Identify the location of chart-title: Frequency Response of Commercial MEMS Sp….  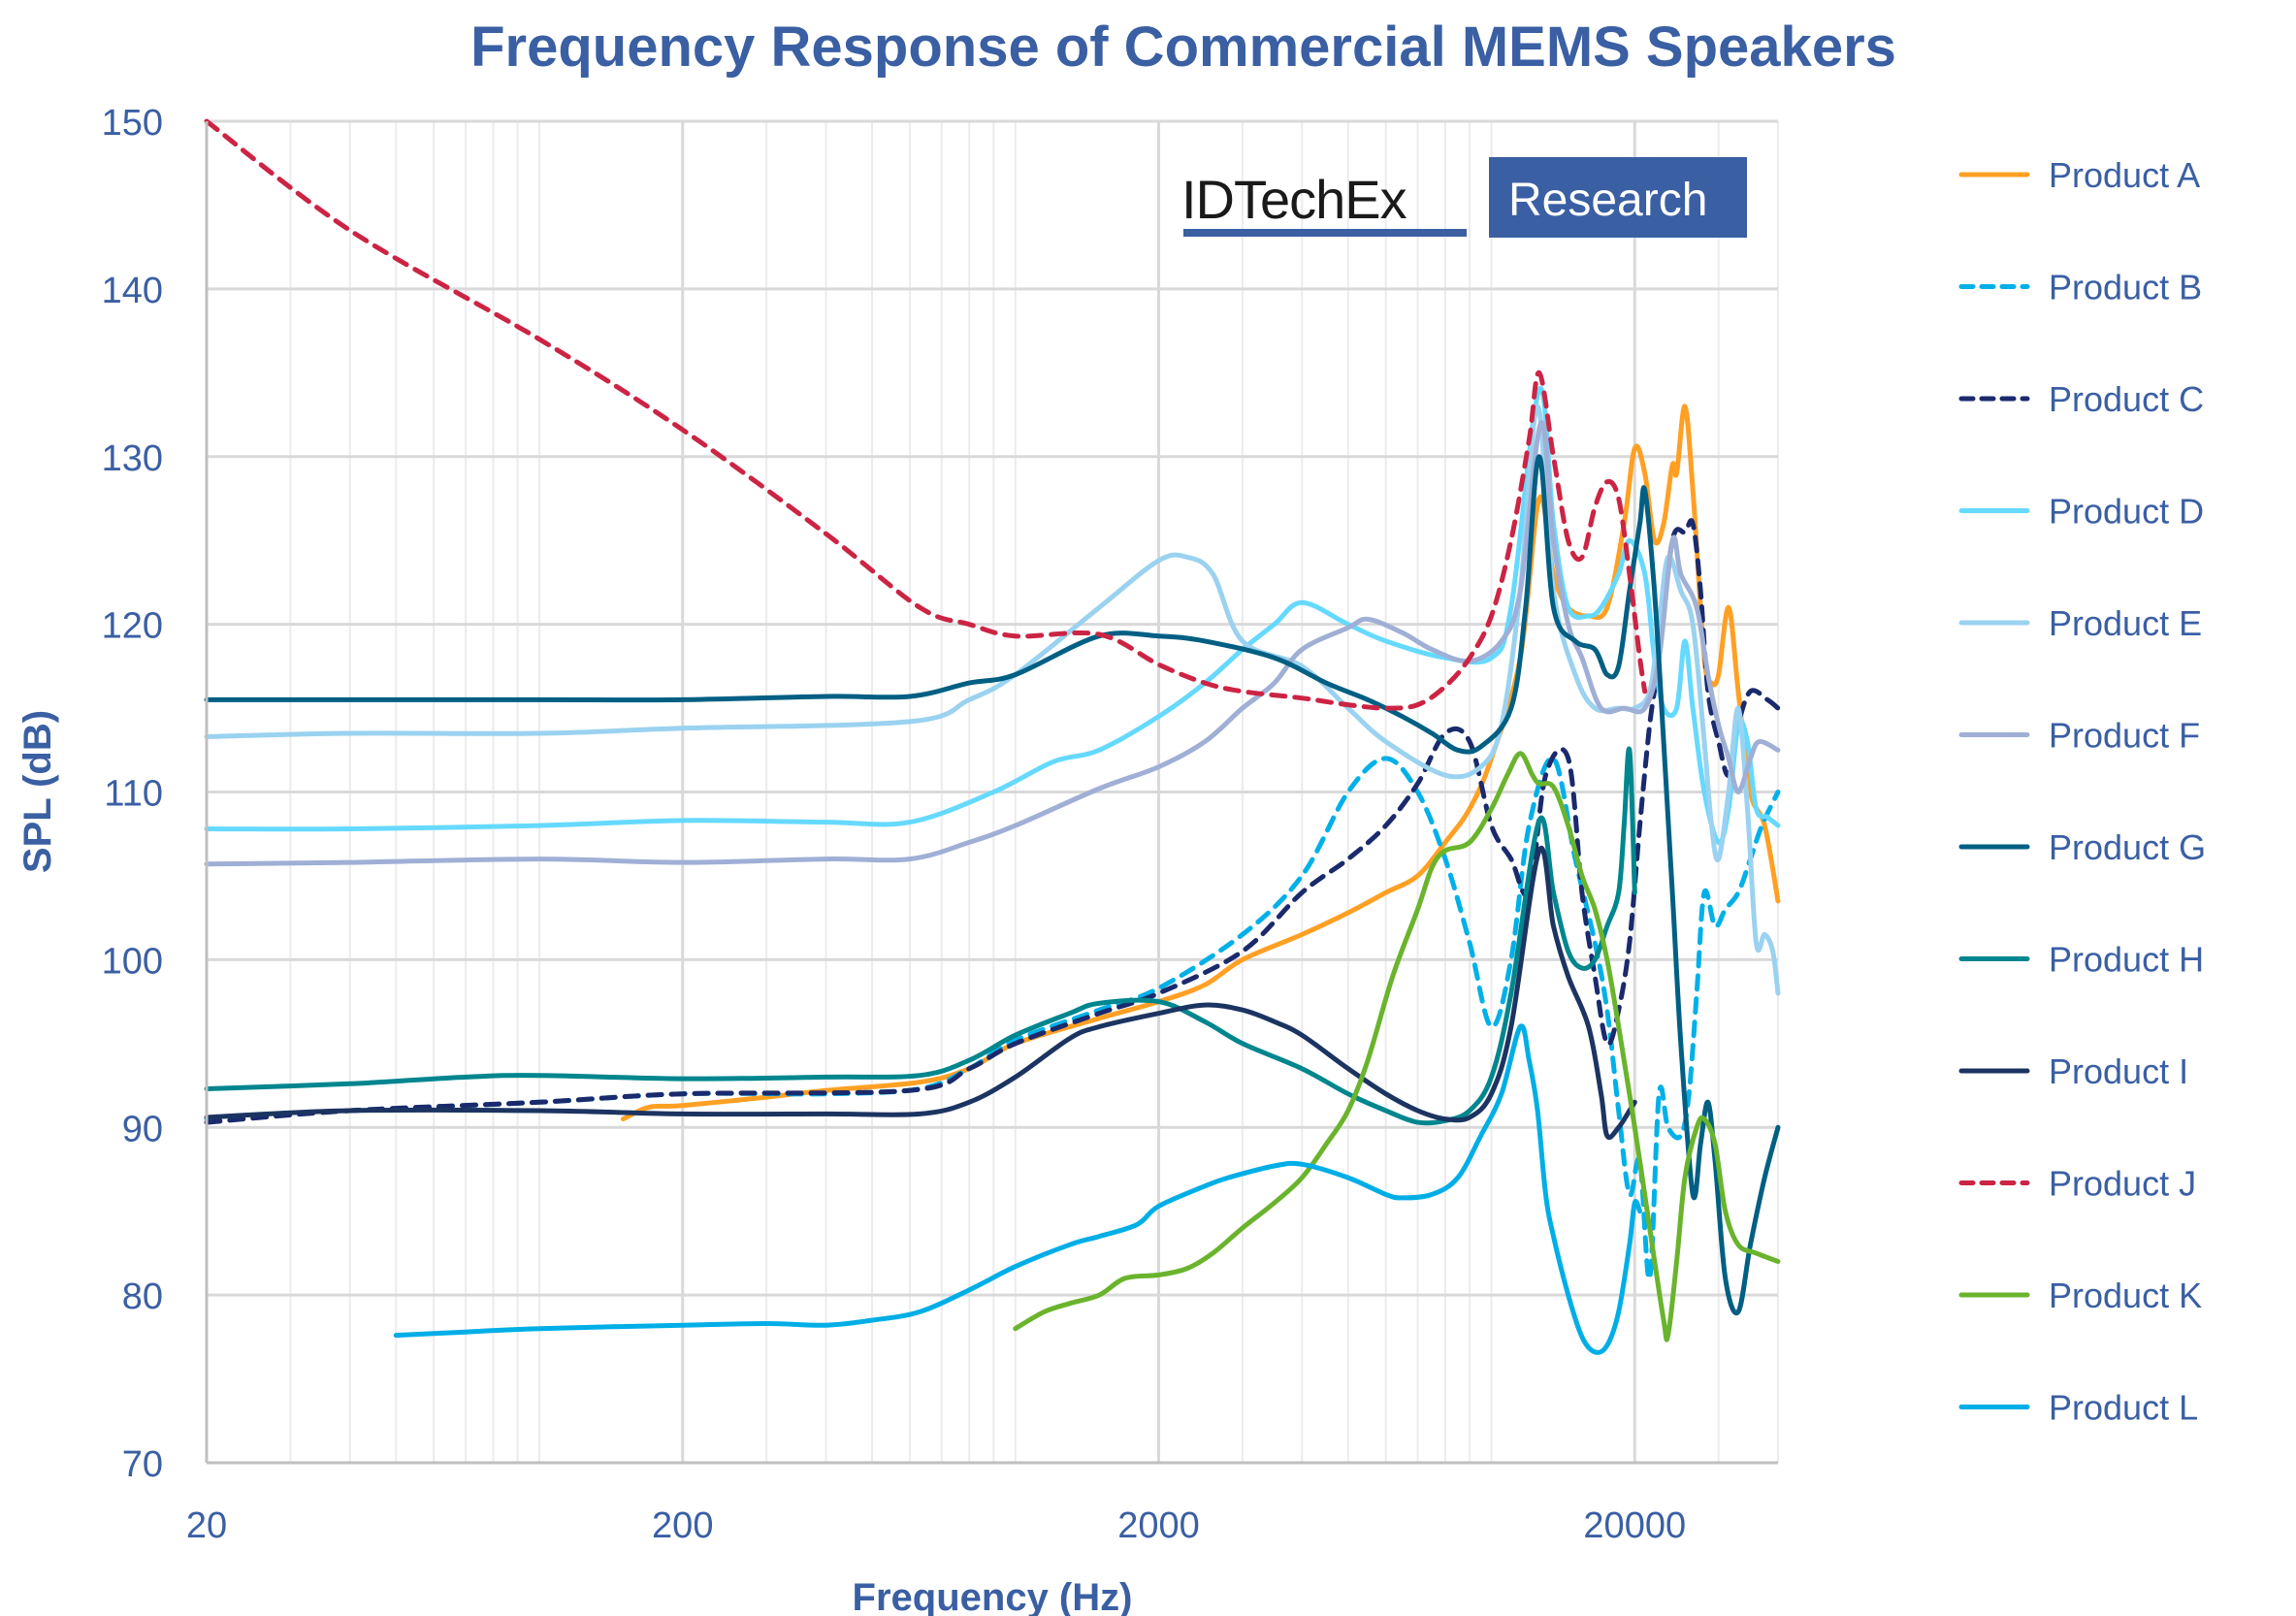
(1183, 47).